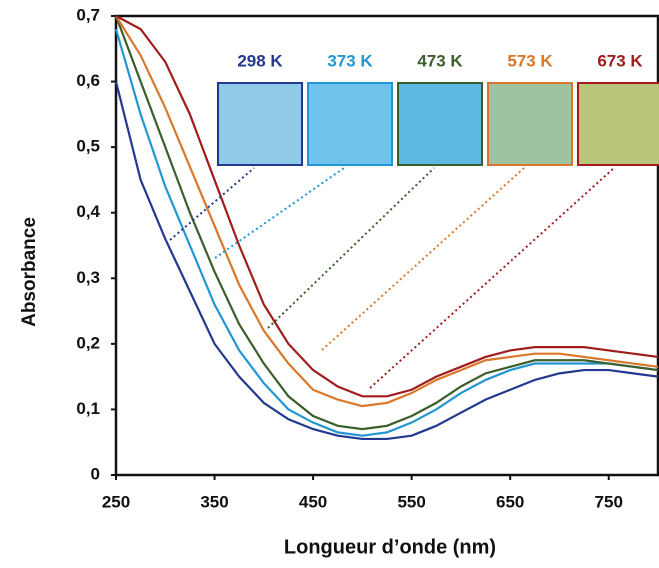  Describe the element at coordinates (88, 211) in the screenshot. I see `y-tick-label: 0,4` at that location.